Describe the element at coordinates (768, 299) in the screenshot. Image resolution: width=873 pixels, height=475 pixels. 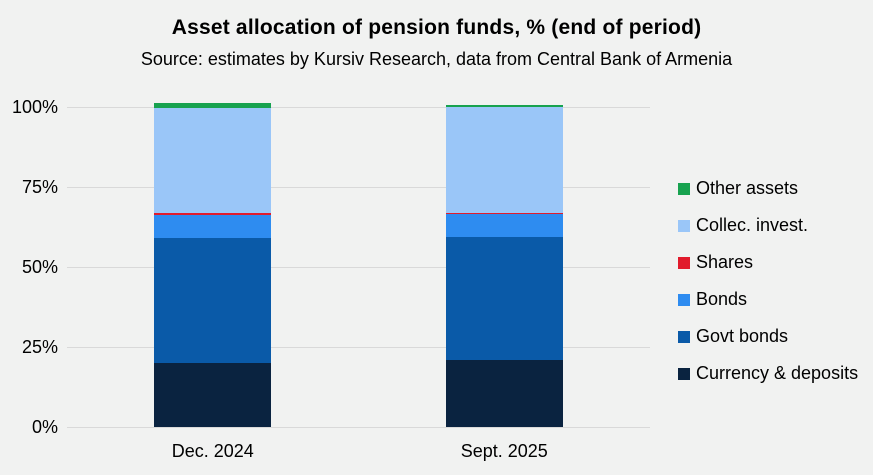
I see `legend-item-bonds: Bonds` at that location.